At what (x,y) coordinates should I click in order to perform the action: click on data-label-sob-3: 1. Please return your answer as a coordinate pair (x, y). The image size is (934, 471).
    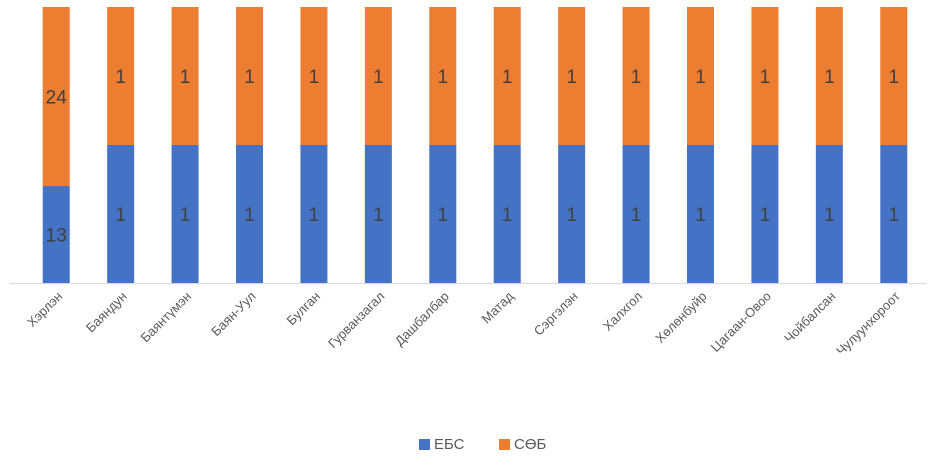
    Looking at the image, I should click on (185, 77).